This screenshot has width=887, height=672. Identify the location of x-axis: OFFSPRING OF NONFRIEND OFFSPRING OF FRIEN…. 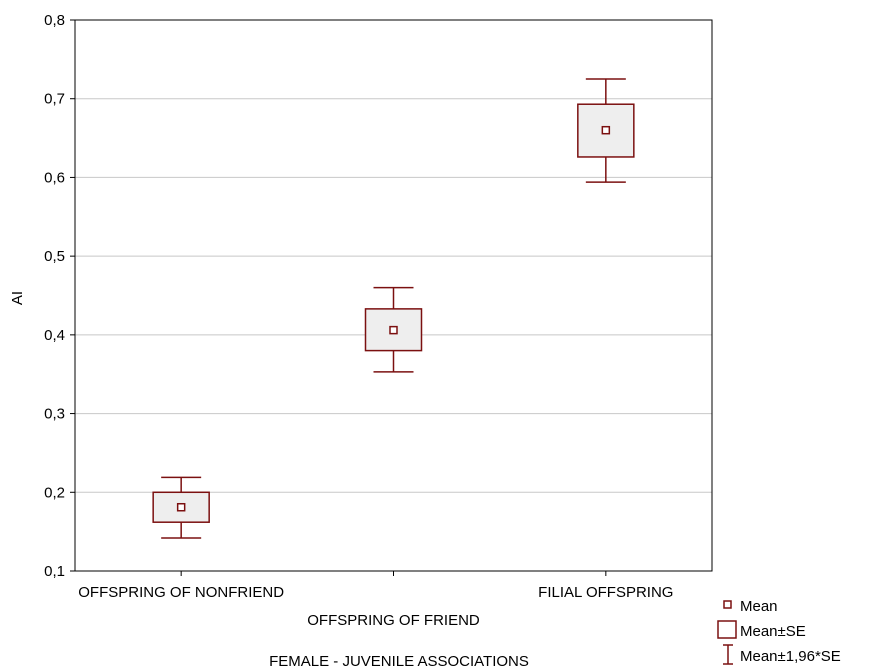
(375, 600).